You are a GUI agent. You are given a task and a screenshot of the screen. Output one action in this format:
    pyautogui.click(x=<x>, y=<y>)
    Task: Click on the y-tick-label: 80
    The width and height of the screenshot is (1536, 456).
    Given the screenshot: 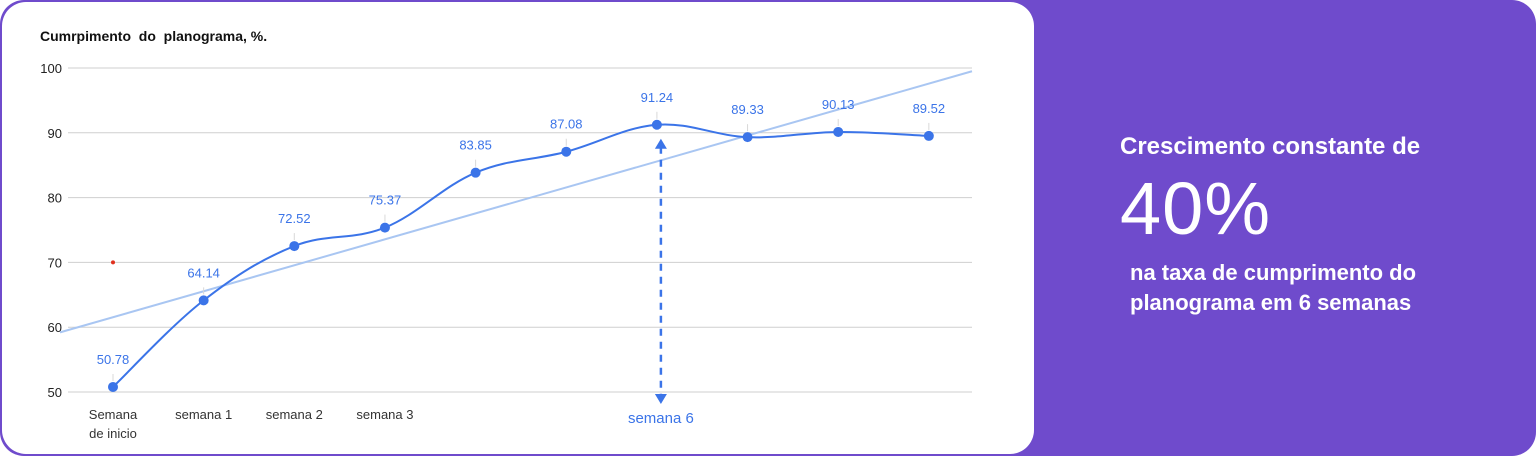 What is the action you would take?
    pyautogui.click(x=55, y=198)
    